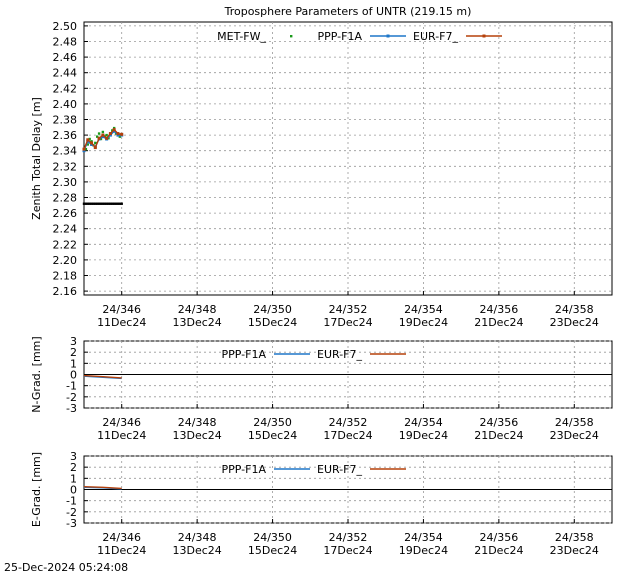 The width and height of the screenshot is (640, 576). What do you see at coordinates (423, 322) in the screenshot?
I see `x-tick-label-date: 19Dec24` at bounding box center [423, 322].